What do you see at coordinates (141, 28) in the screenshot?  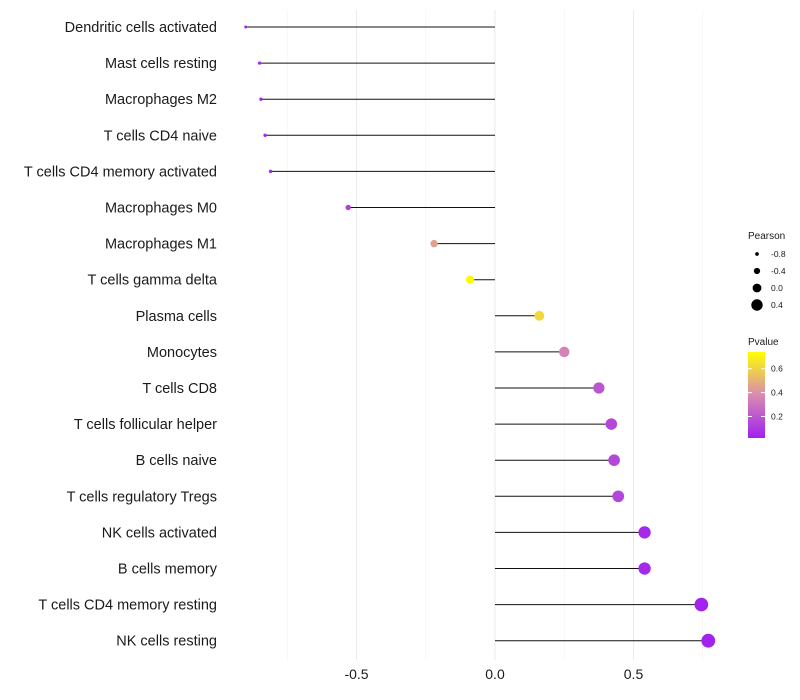 I see `category-label: Dendritic cells activated` at bounding box center [141, 28].